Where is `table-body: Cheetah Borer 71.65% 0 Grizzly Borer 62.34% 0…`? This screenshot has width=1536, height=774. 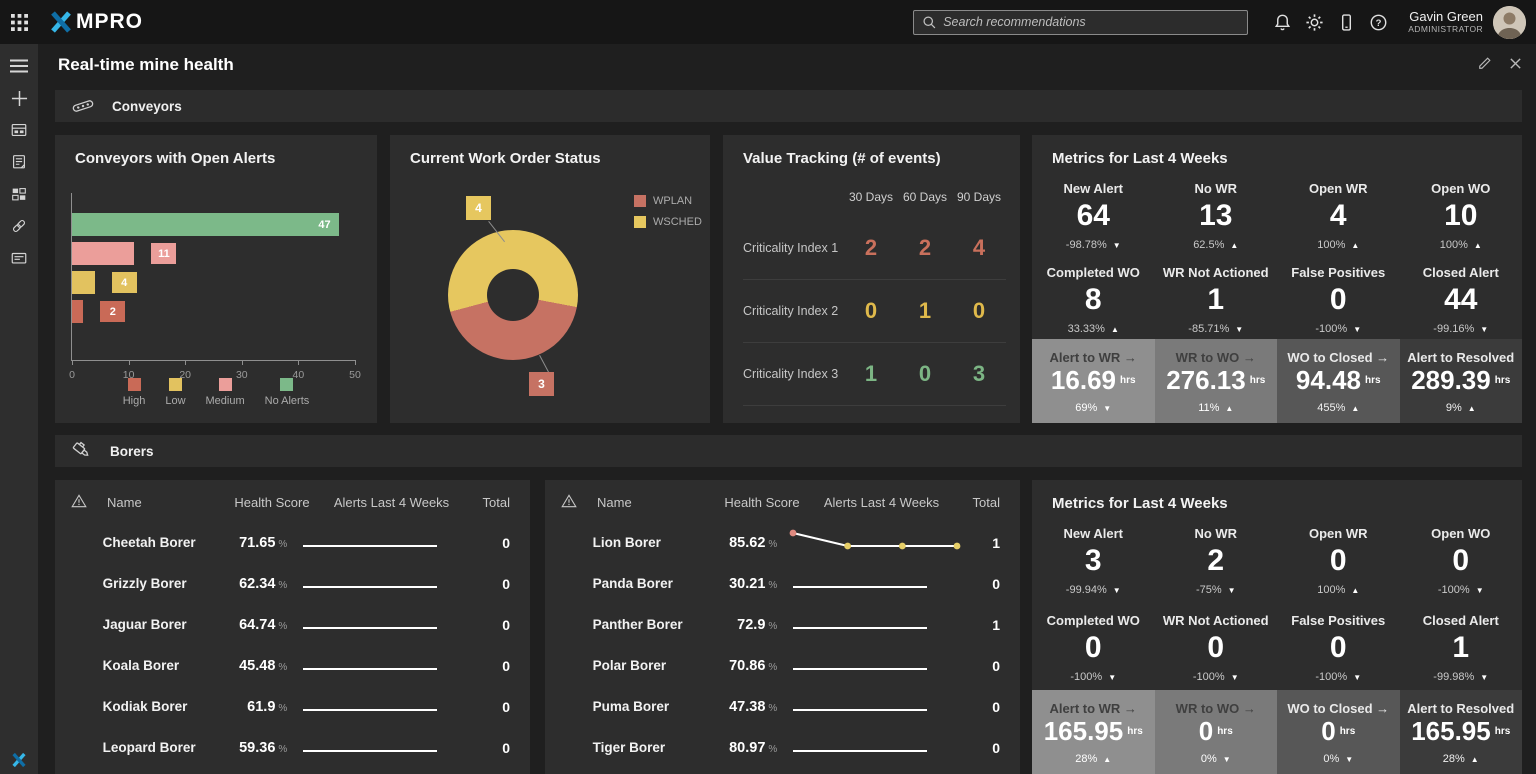
table-body: Cheetah Borer 71.65% 0 Grizzly Borer 62.34% 0… is located at coordinates (292, 645).